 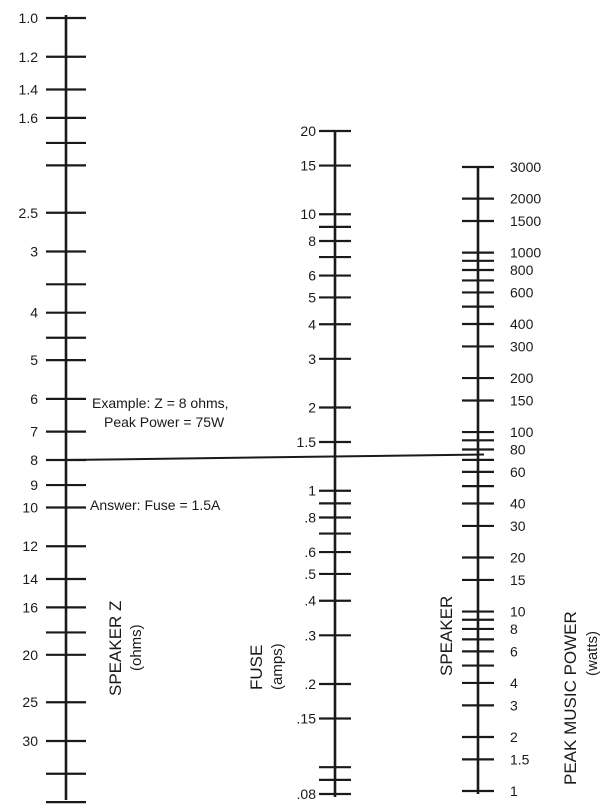 What do you see at coordinates (522, 324) in the screenshot?
I see `power-label-400: 400` at bounding box center [522, 324].